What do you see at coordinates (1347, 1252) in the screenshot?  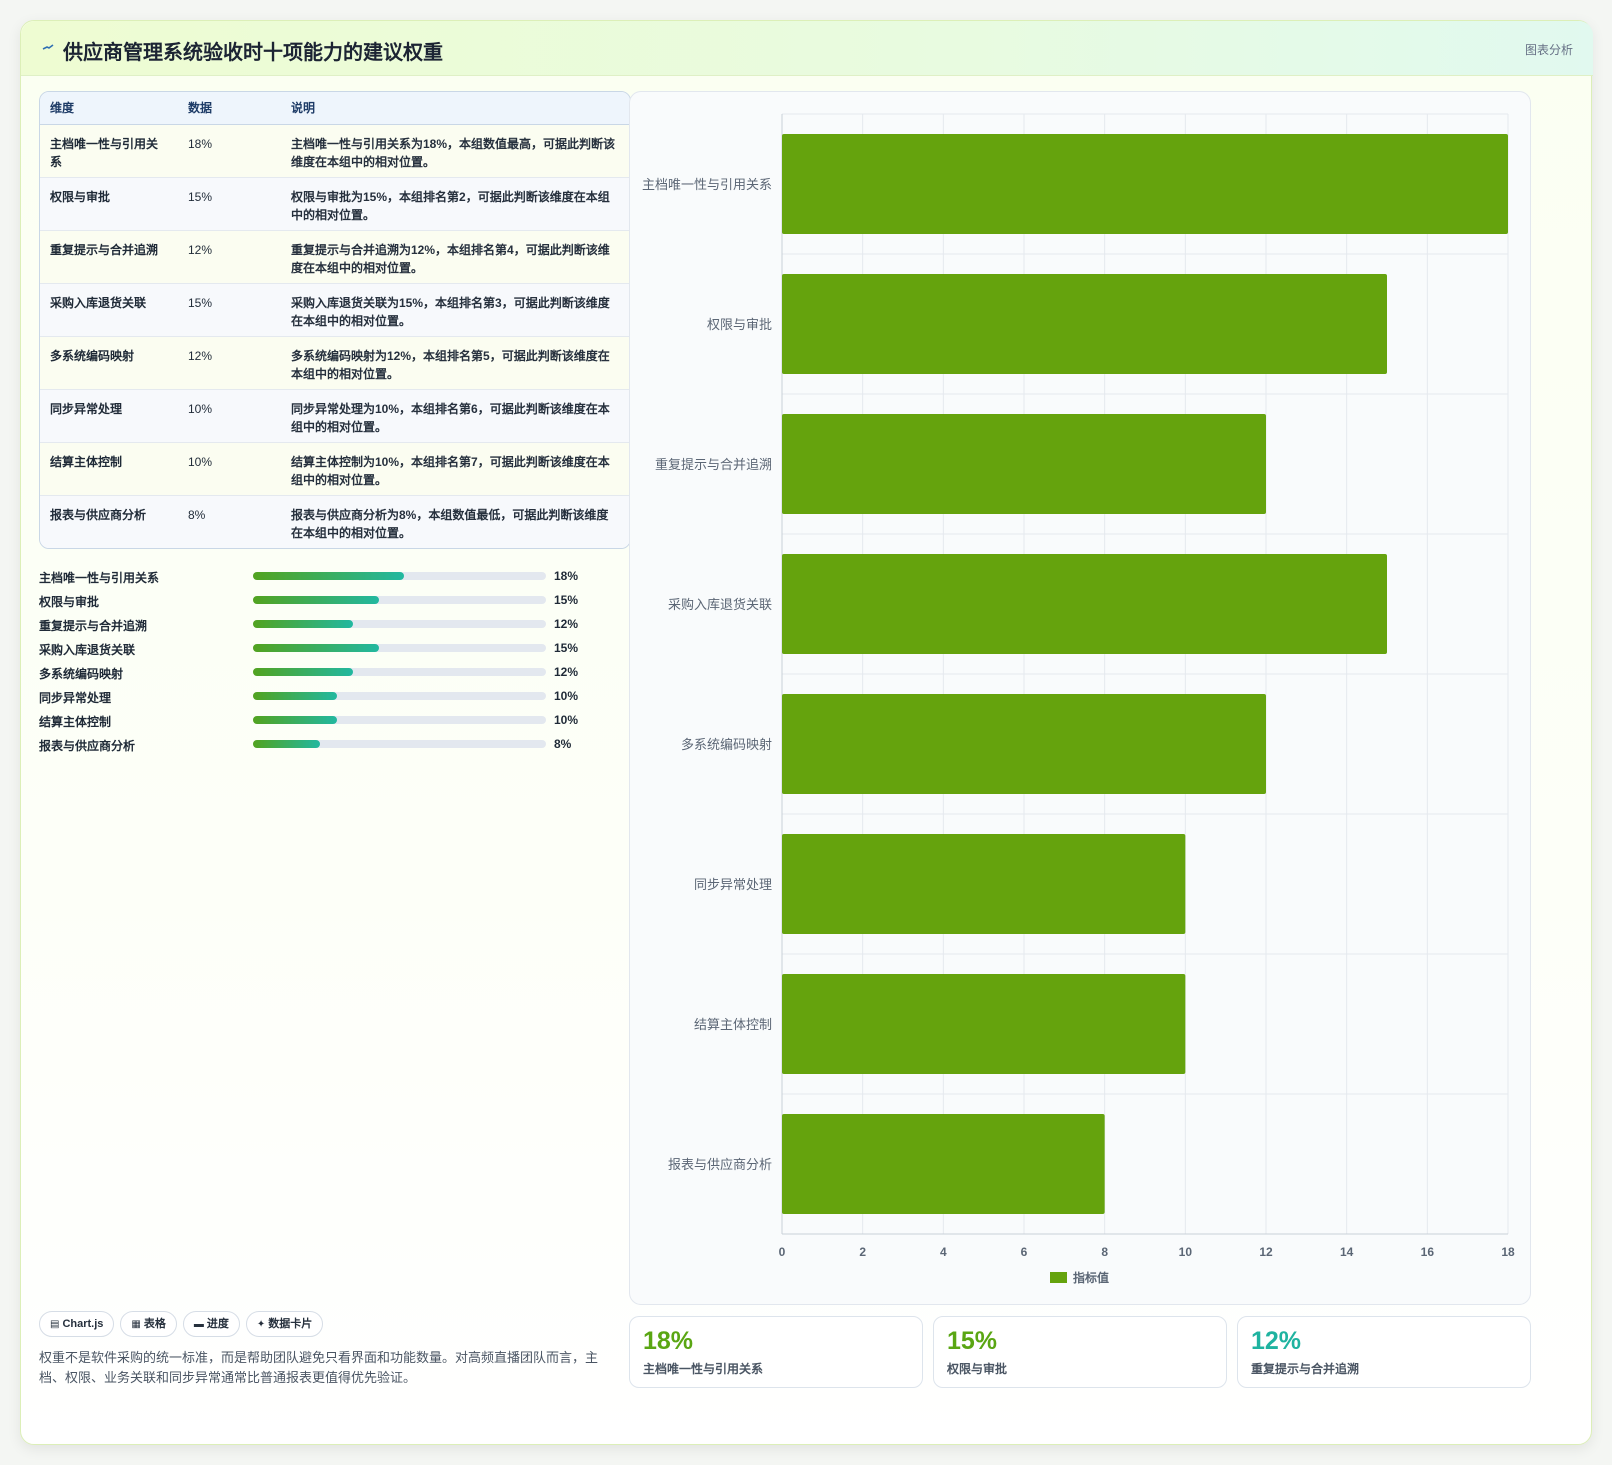 I see `x-tick-label: 14` at bounding box center [1347, 1252].